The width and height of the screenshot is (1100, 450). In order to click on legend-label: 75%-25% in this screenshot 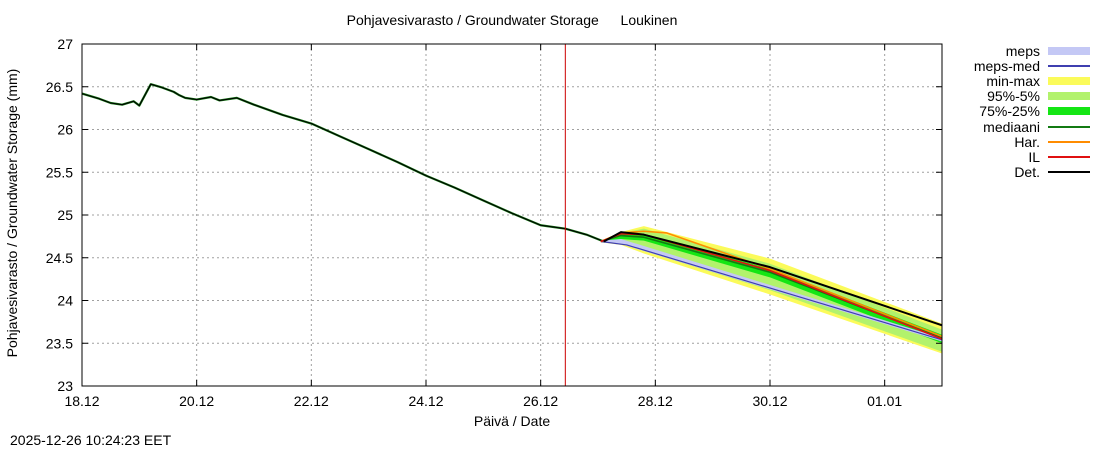, I will do `click(1009, 111)`.